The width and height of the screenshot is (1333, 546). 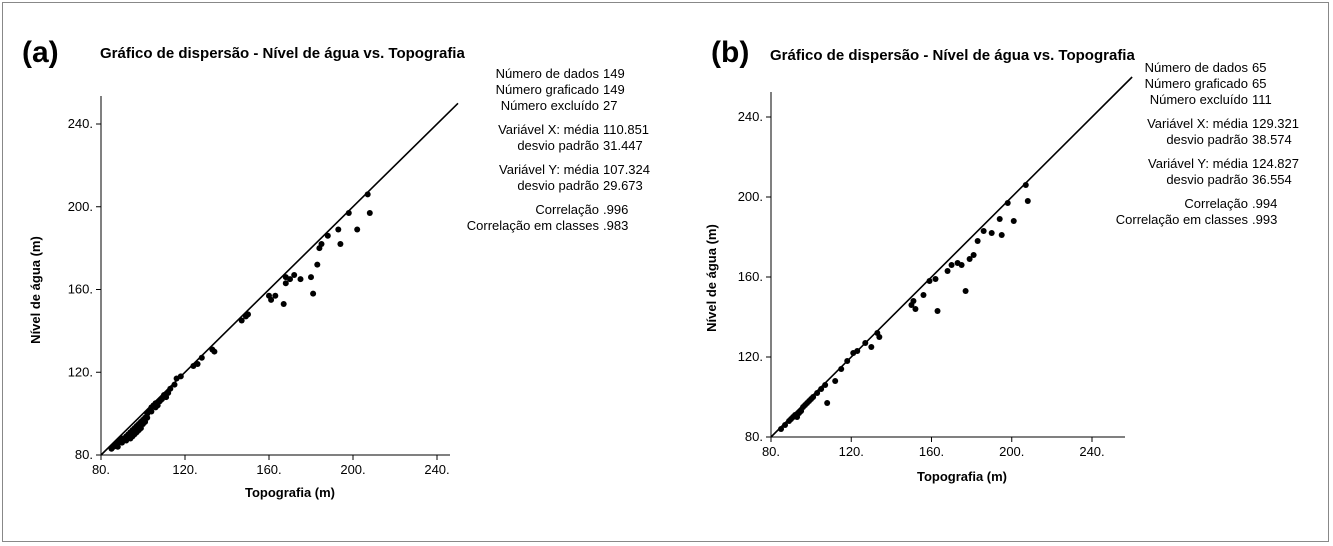 I want to click on x-tick-label-a: 160., so click(x=268, y=469).